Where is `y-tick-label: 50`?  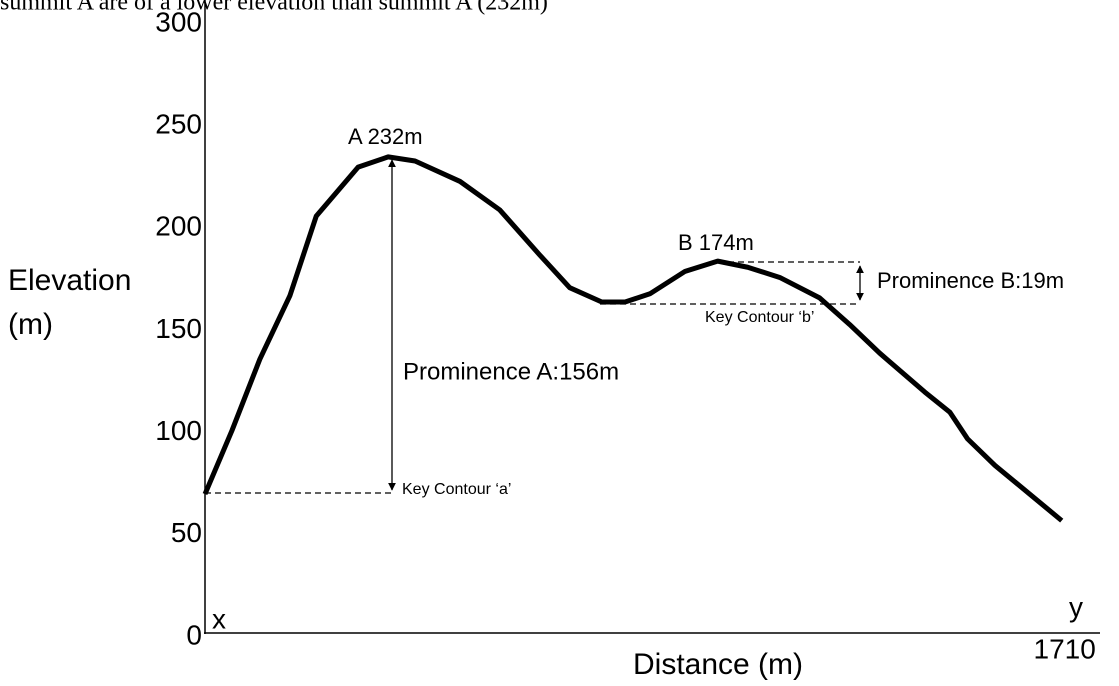 y-tick-label: 50 is located at coordinates (186, 532).